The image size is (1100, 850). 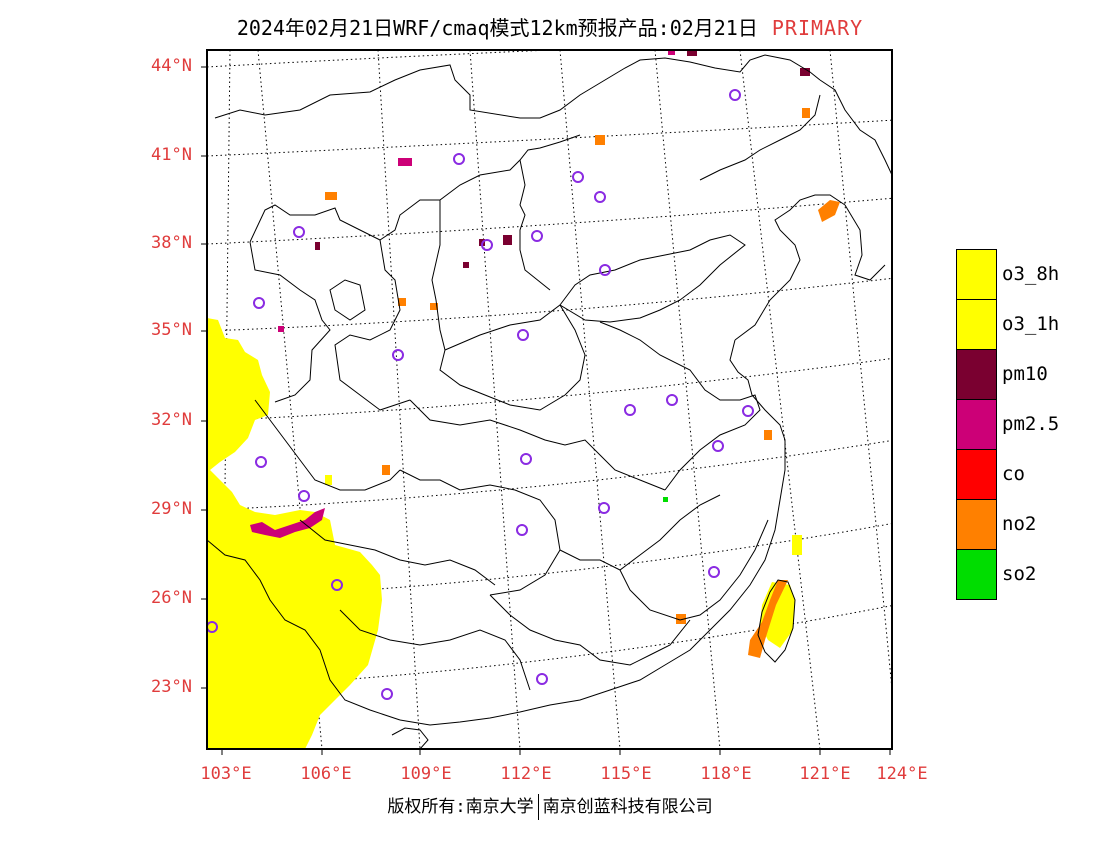 I want to click on pm10-cell-nmg, so click(x=692, y=53).